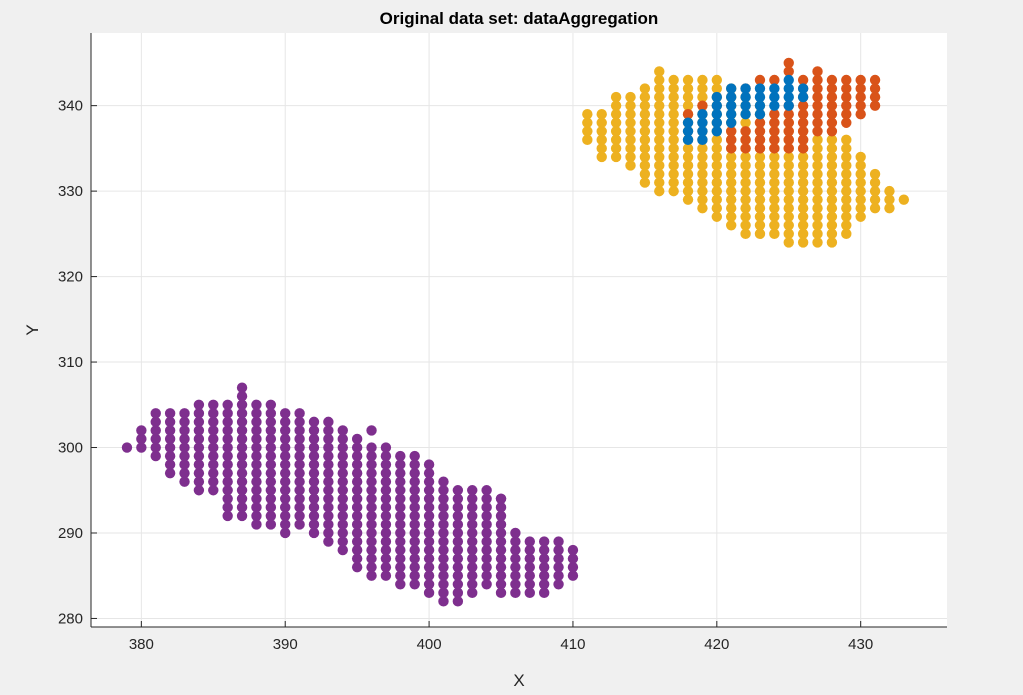  Describe the element at coordinates (70, 106) in the screenshot. I see `y-tick-label: 340` at that location.